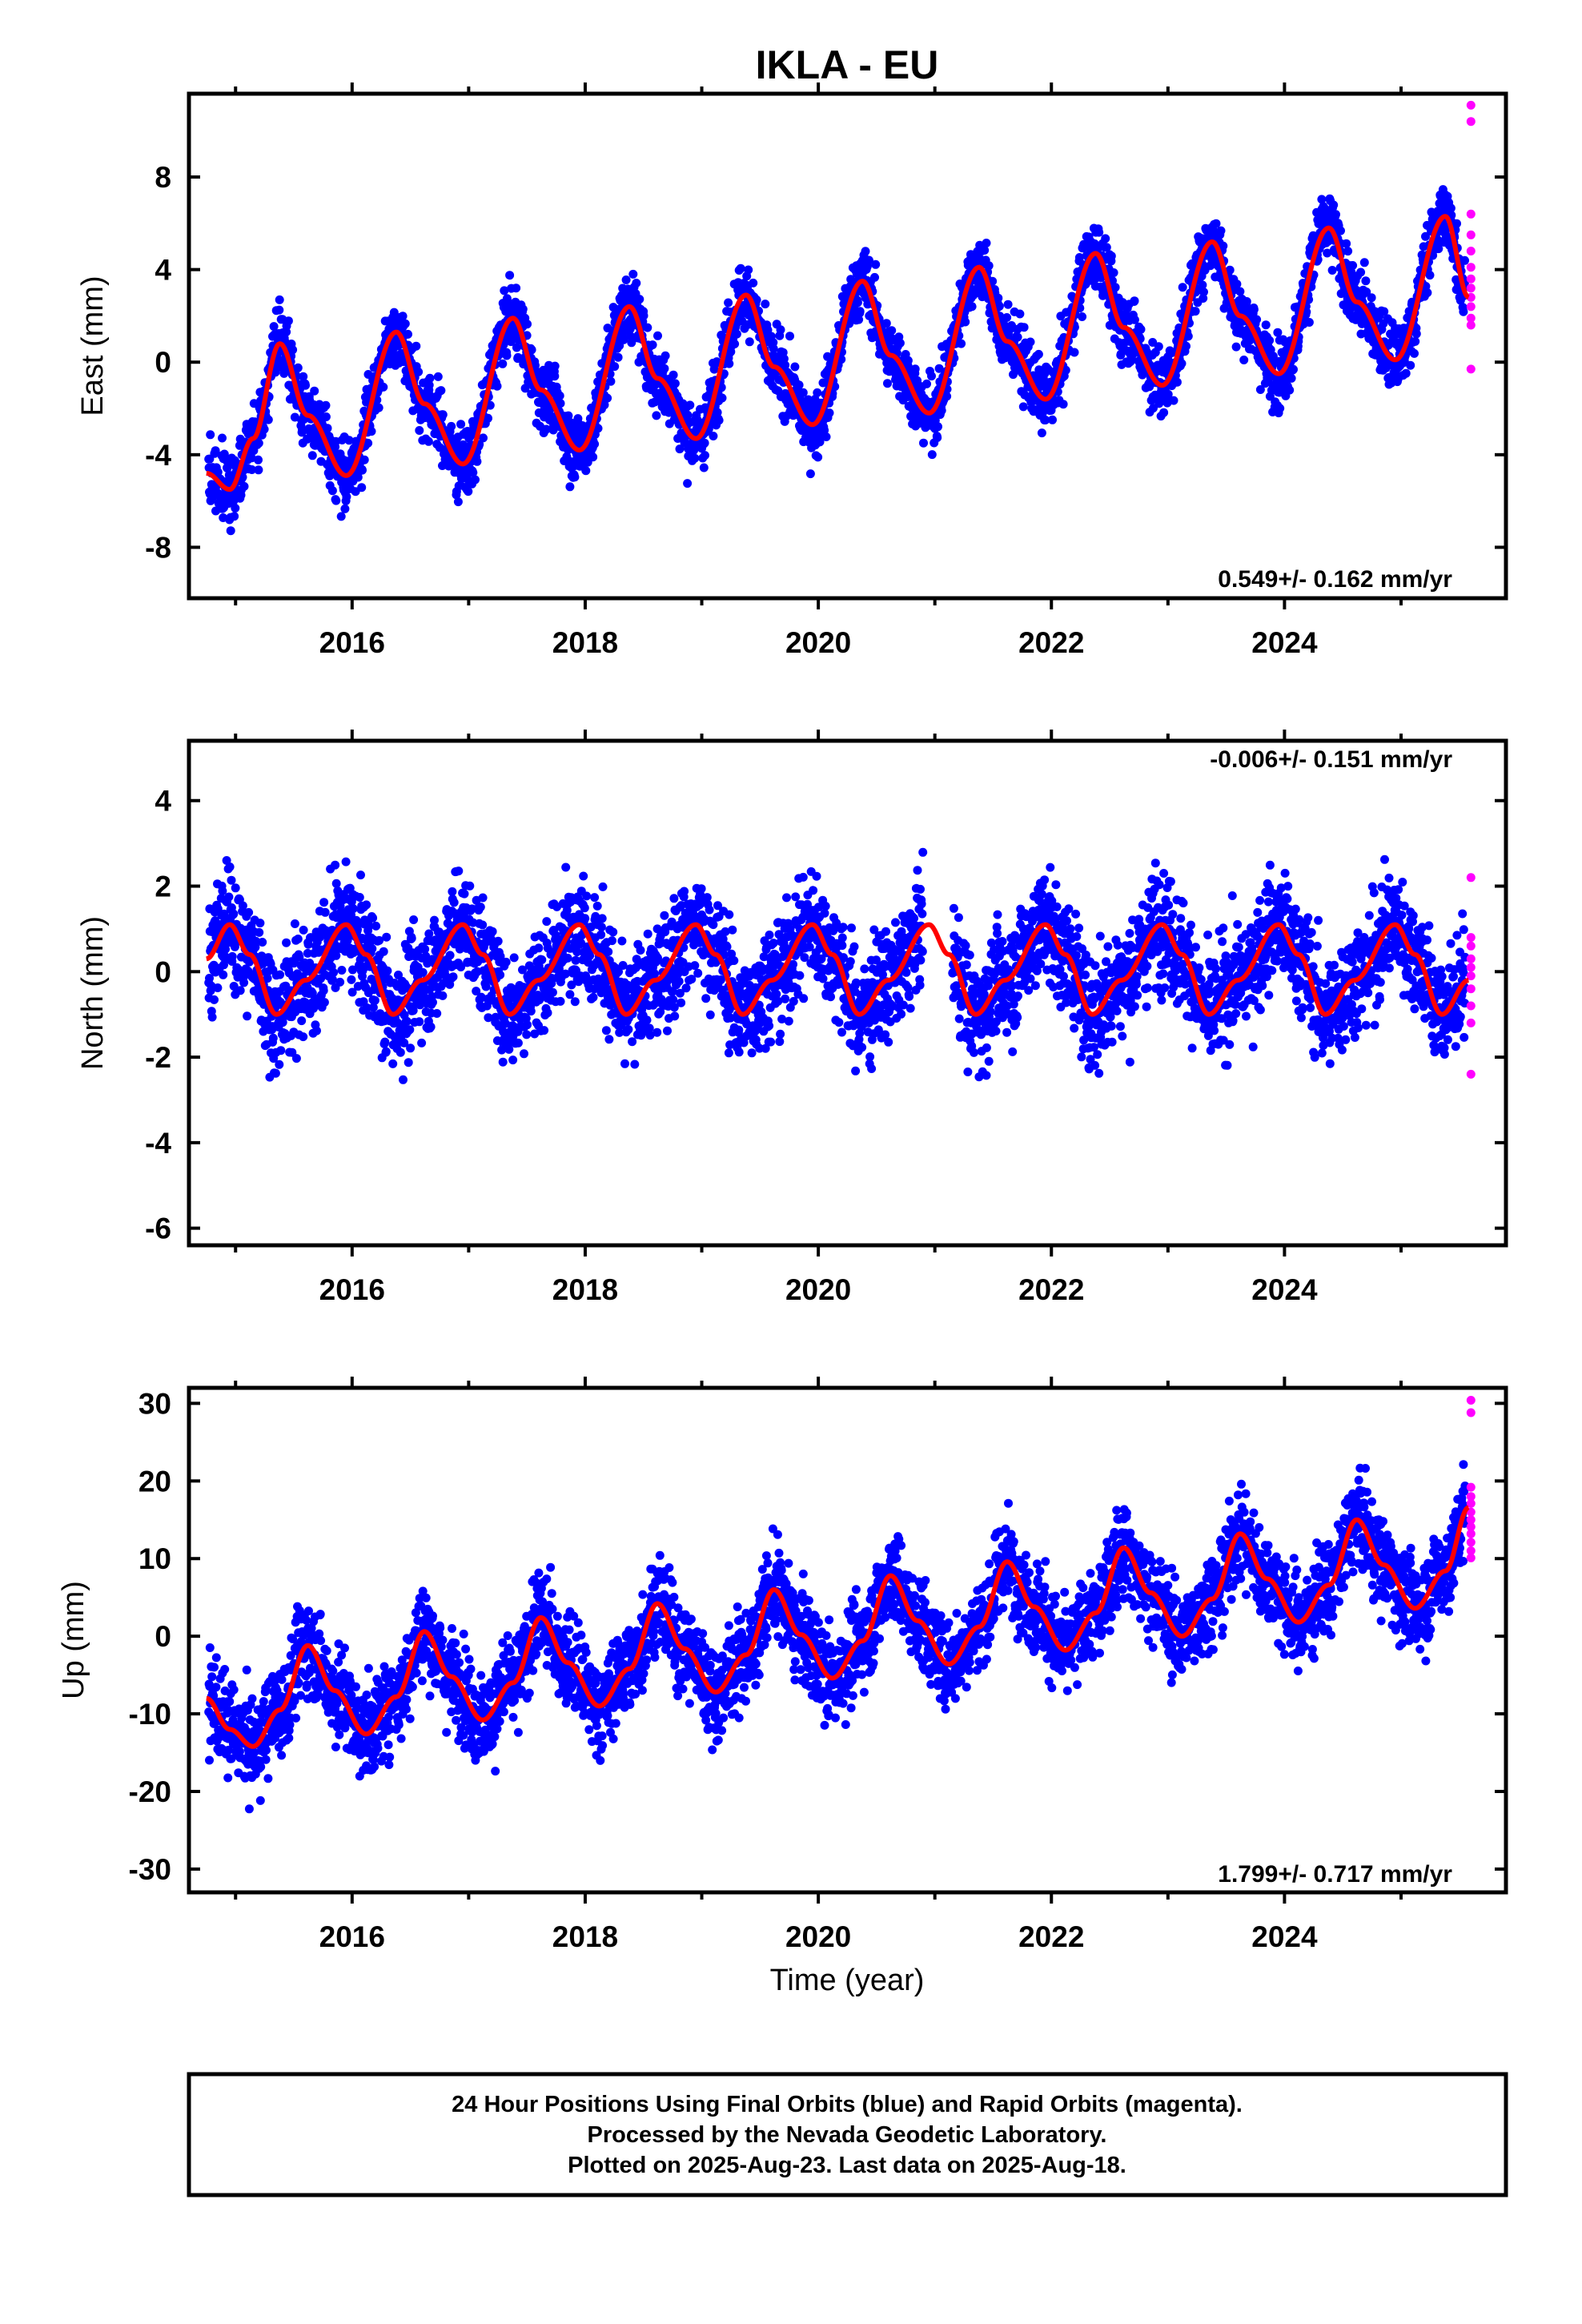 The height and width of the screenshot is (2324, 1582). Describe the element at coordinates (93, 345) in the screenshot. I see `east-y-axis-label: East (mm)` at that location.